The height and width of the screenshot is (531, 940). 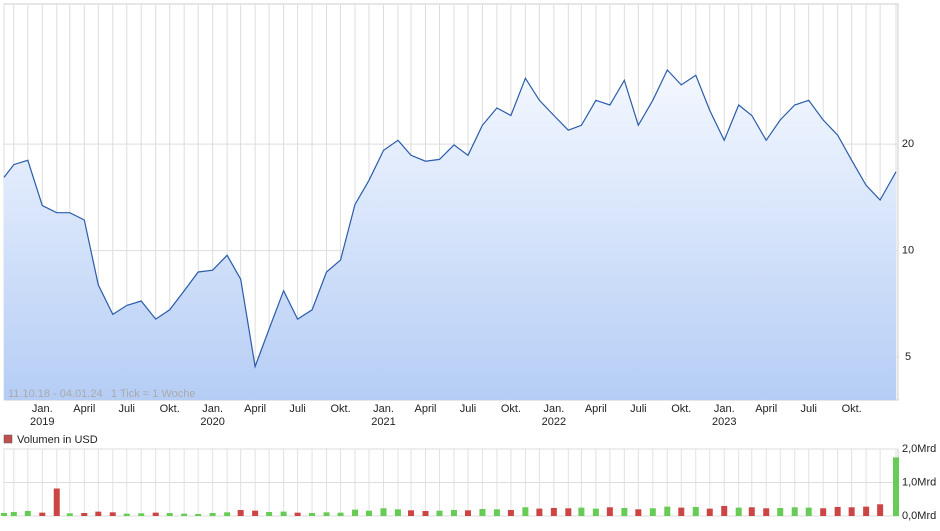 I want to click on x-year-label: 2023, so click(x=724, y=422).